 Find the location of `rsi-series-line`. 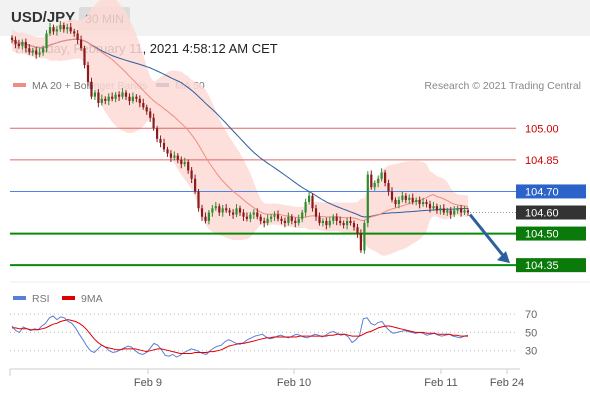

rsi-series-line is located at coordinates (240, 336).